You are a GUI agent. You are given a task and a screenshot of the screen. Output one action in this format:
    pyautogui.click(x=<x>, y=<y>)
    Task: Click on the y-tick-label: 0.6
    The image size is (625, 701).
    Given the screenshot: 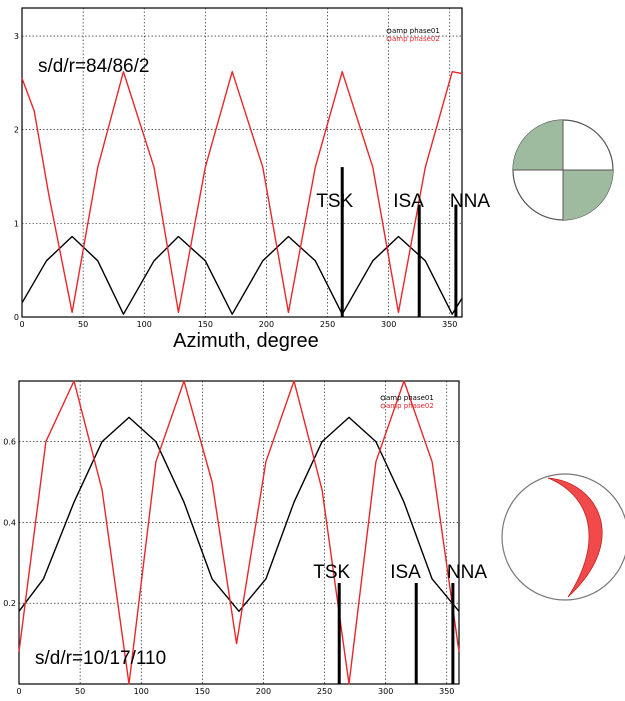 What is the action you would take?
    pyautogui.click(x=9, y=442)
    